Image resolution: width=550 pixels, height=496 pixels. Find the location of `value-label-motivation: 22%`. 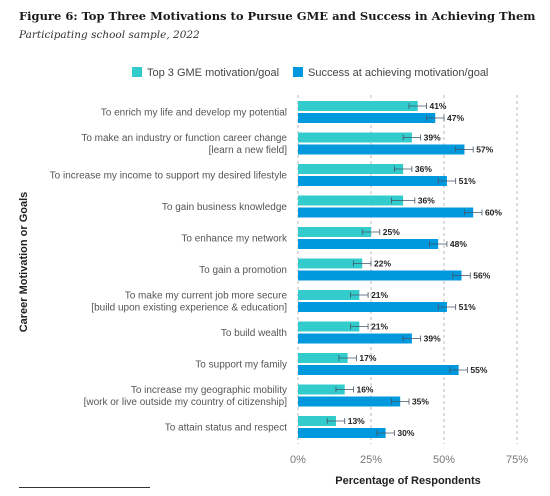

value-label-motivation: 22% is located at coordinates (382, 264).